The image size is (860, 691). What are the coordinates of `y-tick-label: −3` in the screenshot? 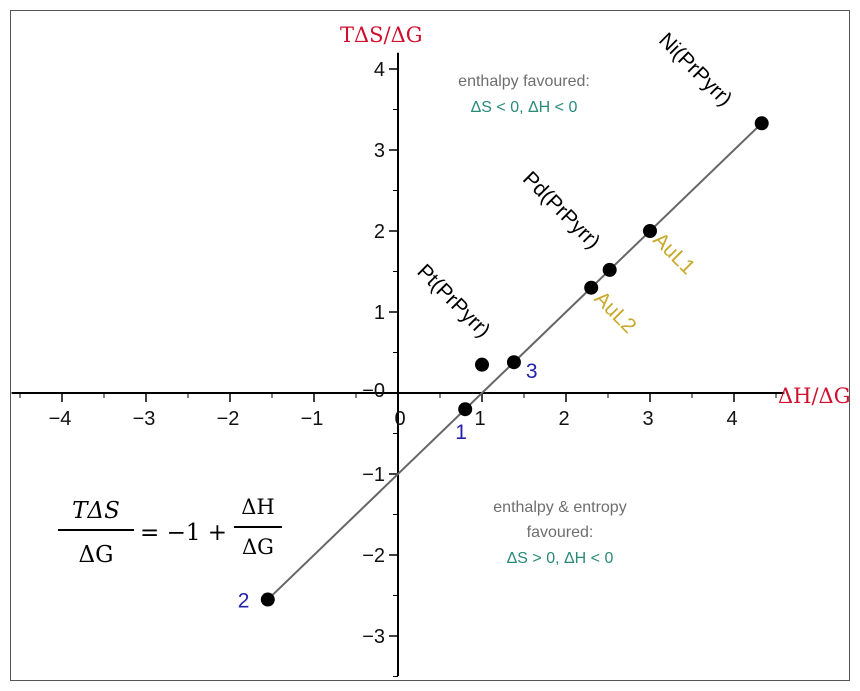 It's located at (373, 637).